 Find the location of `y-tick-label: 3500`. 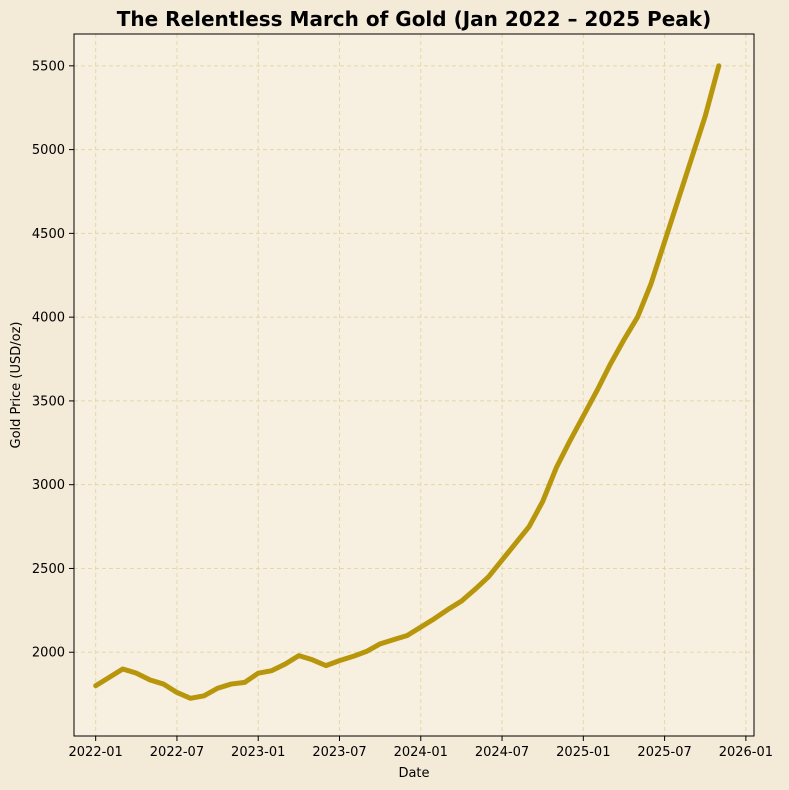

y-tick-label: 3500 is located at coordinates (48, 401).